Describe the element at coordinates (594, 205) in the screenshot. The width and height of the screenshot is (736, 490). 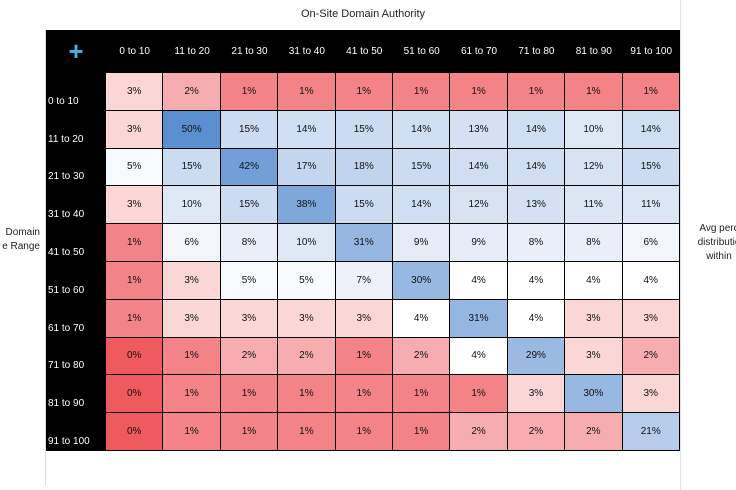
I see `heatmap-cell: 11%` at that location.